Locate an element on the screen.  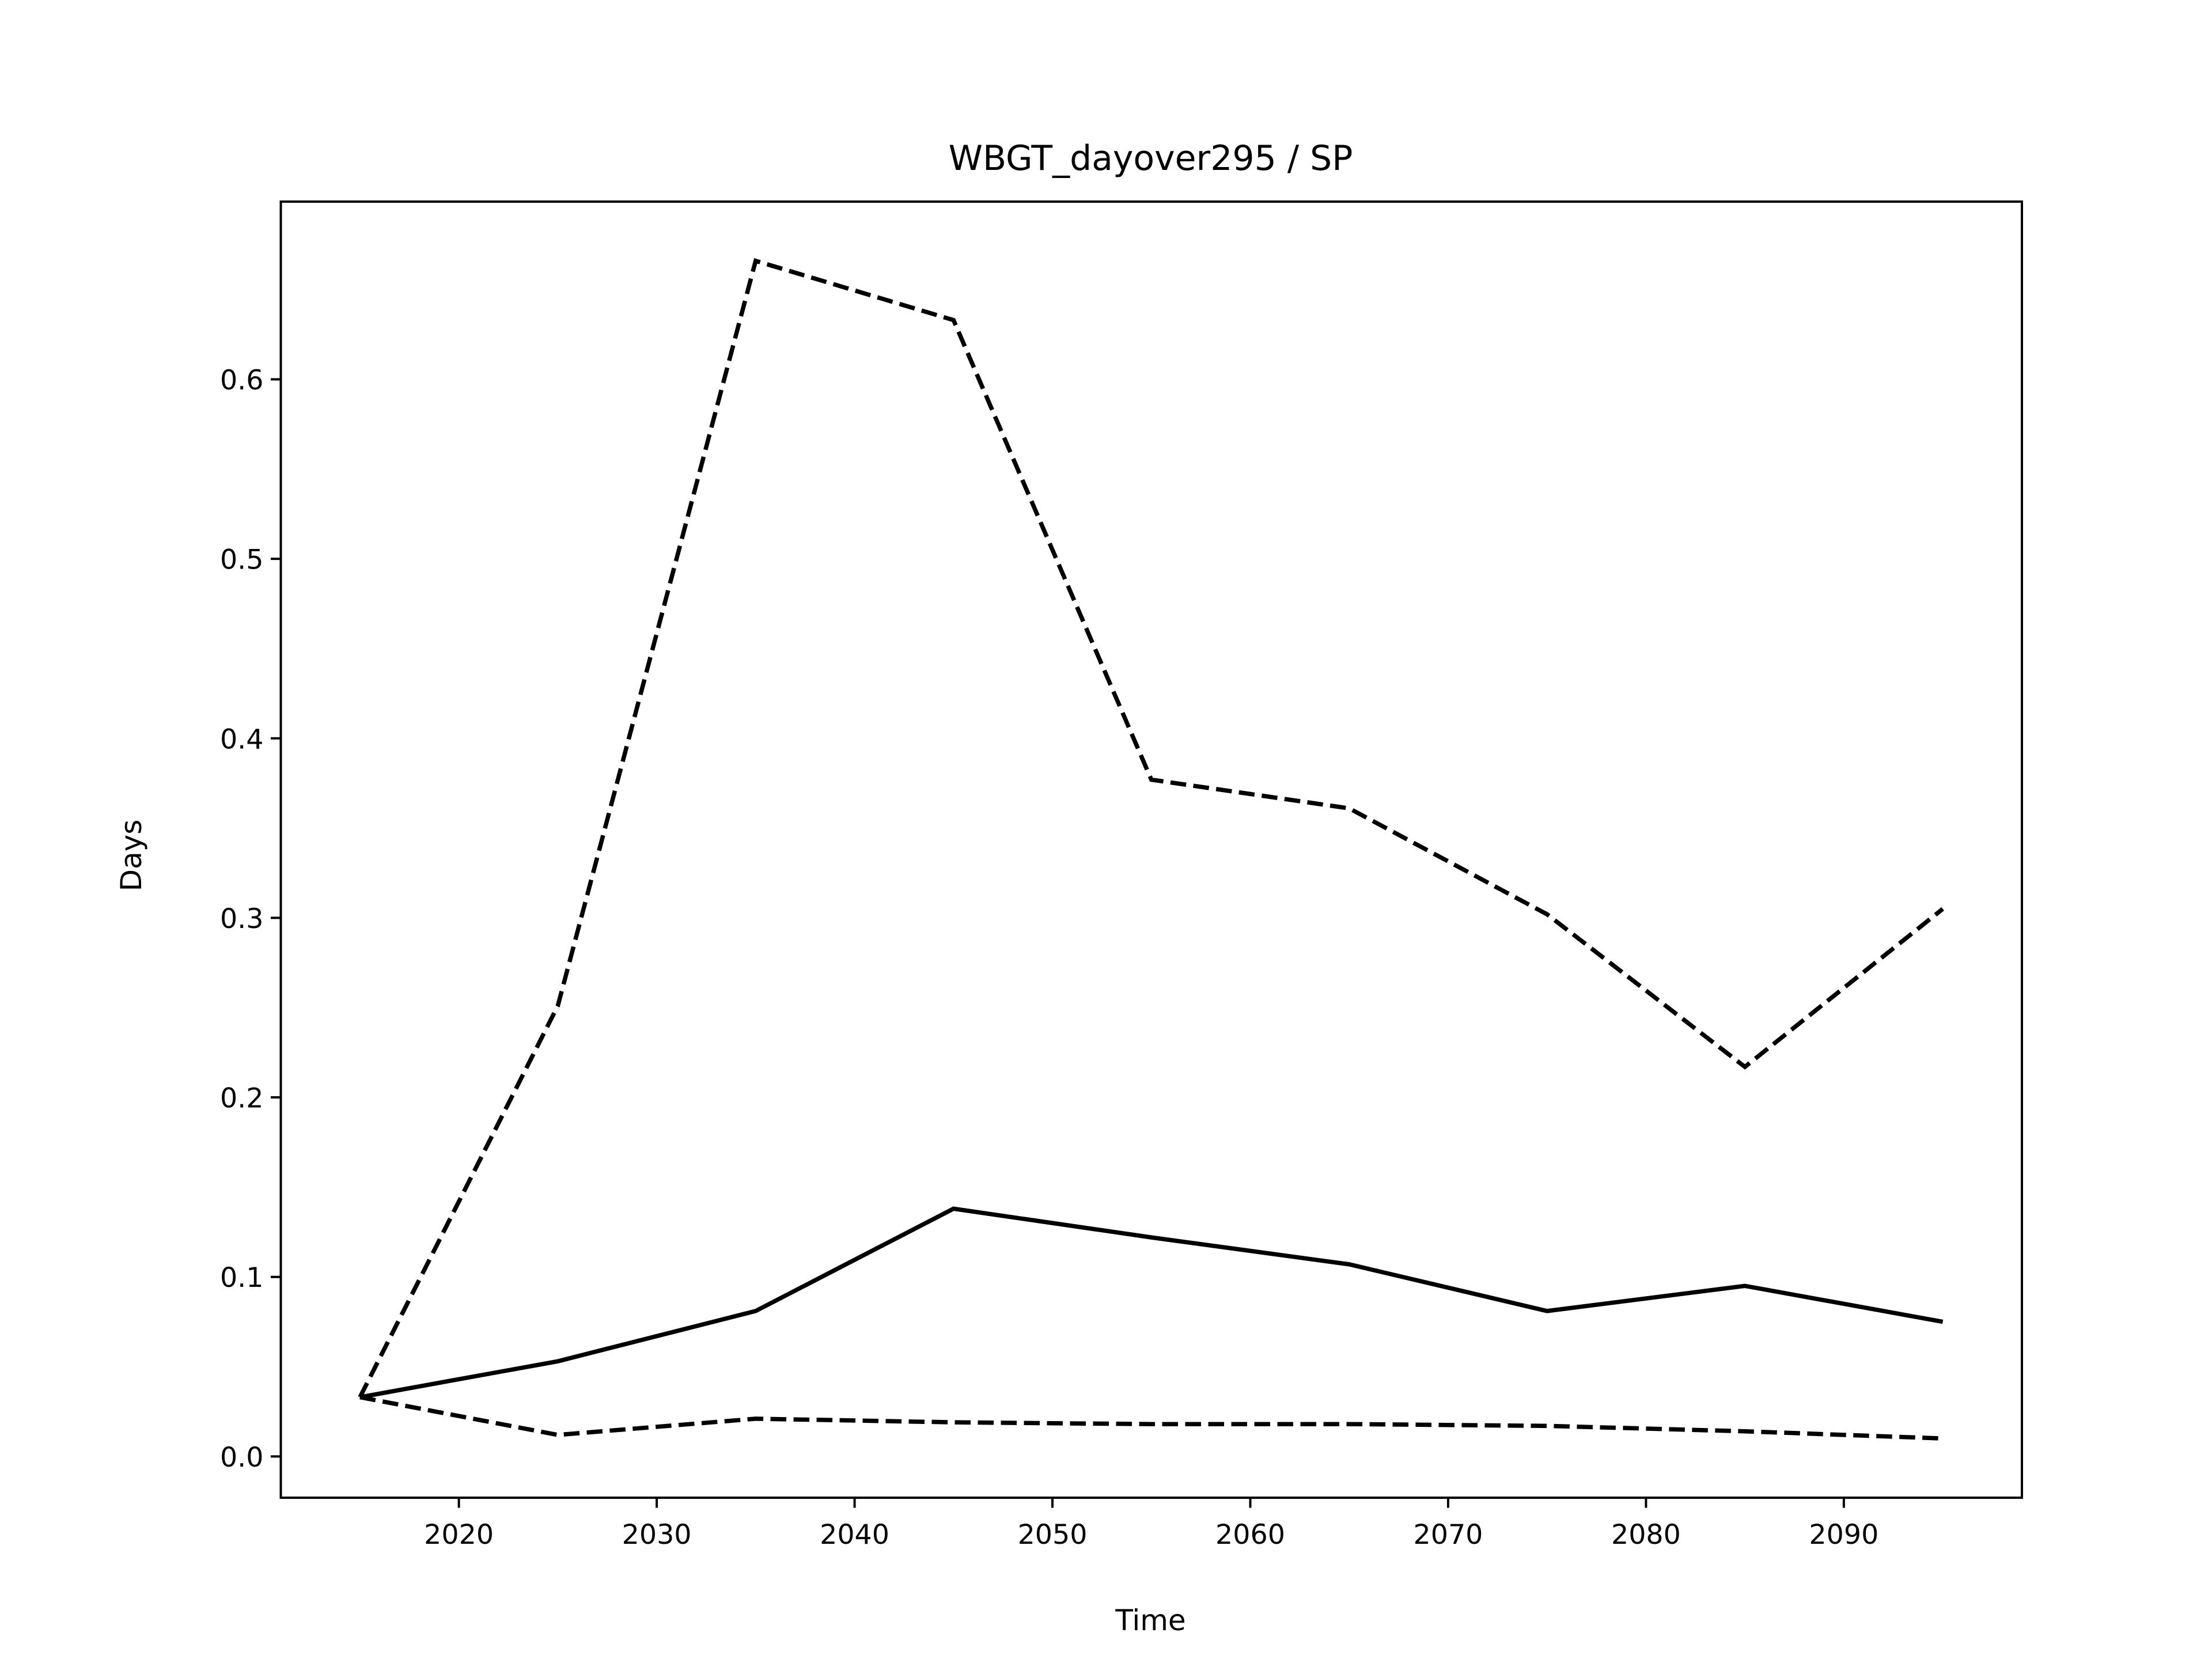
x-tick-label: 2040 is located at coordinates (854, 1535).